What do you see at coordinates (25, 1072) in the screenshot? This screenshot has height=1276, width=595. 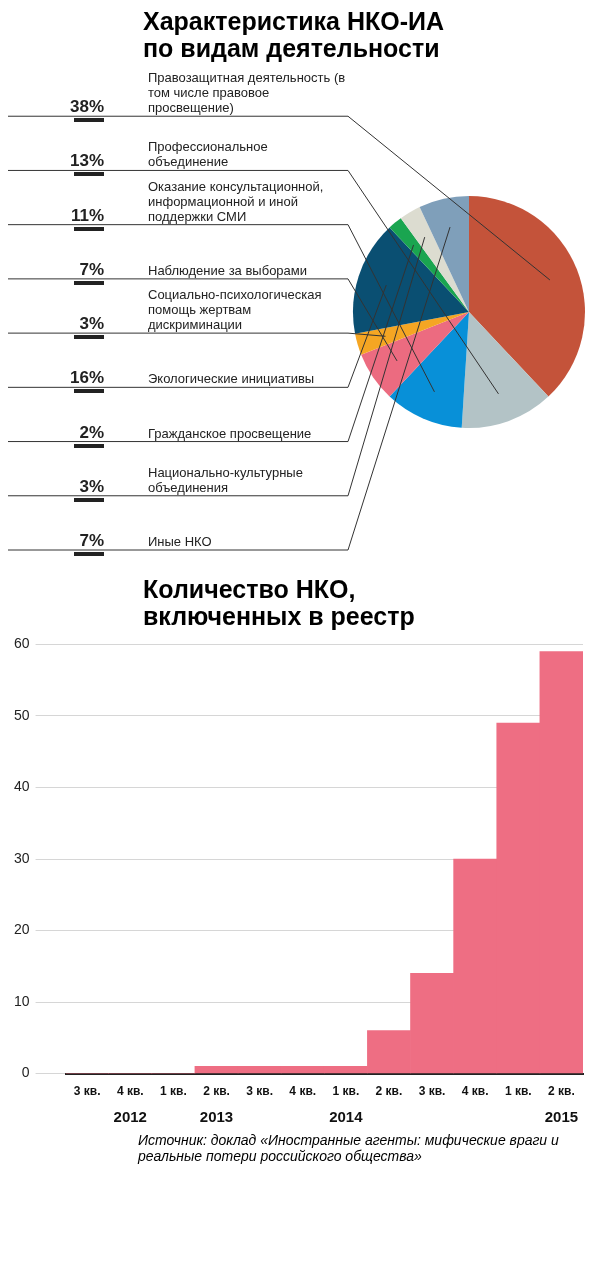 I see `y-tick-label: 0` at bounding box center [25, 1072].